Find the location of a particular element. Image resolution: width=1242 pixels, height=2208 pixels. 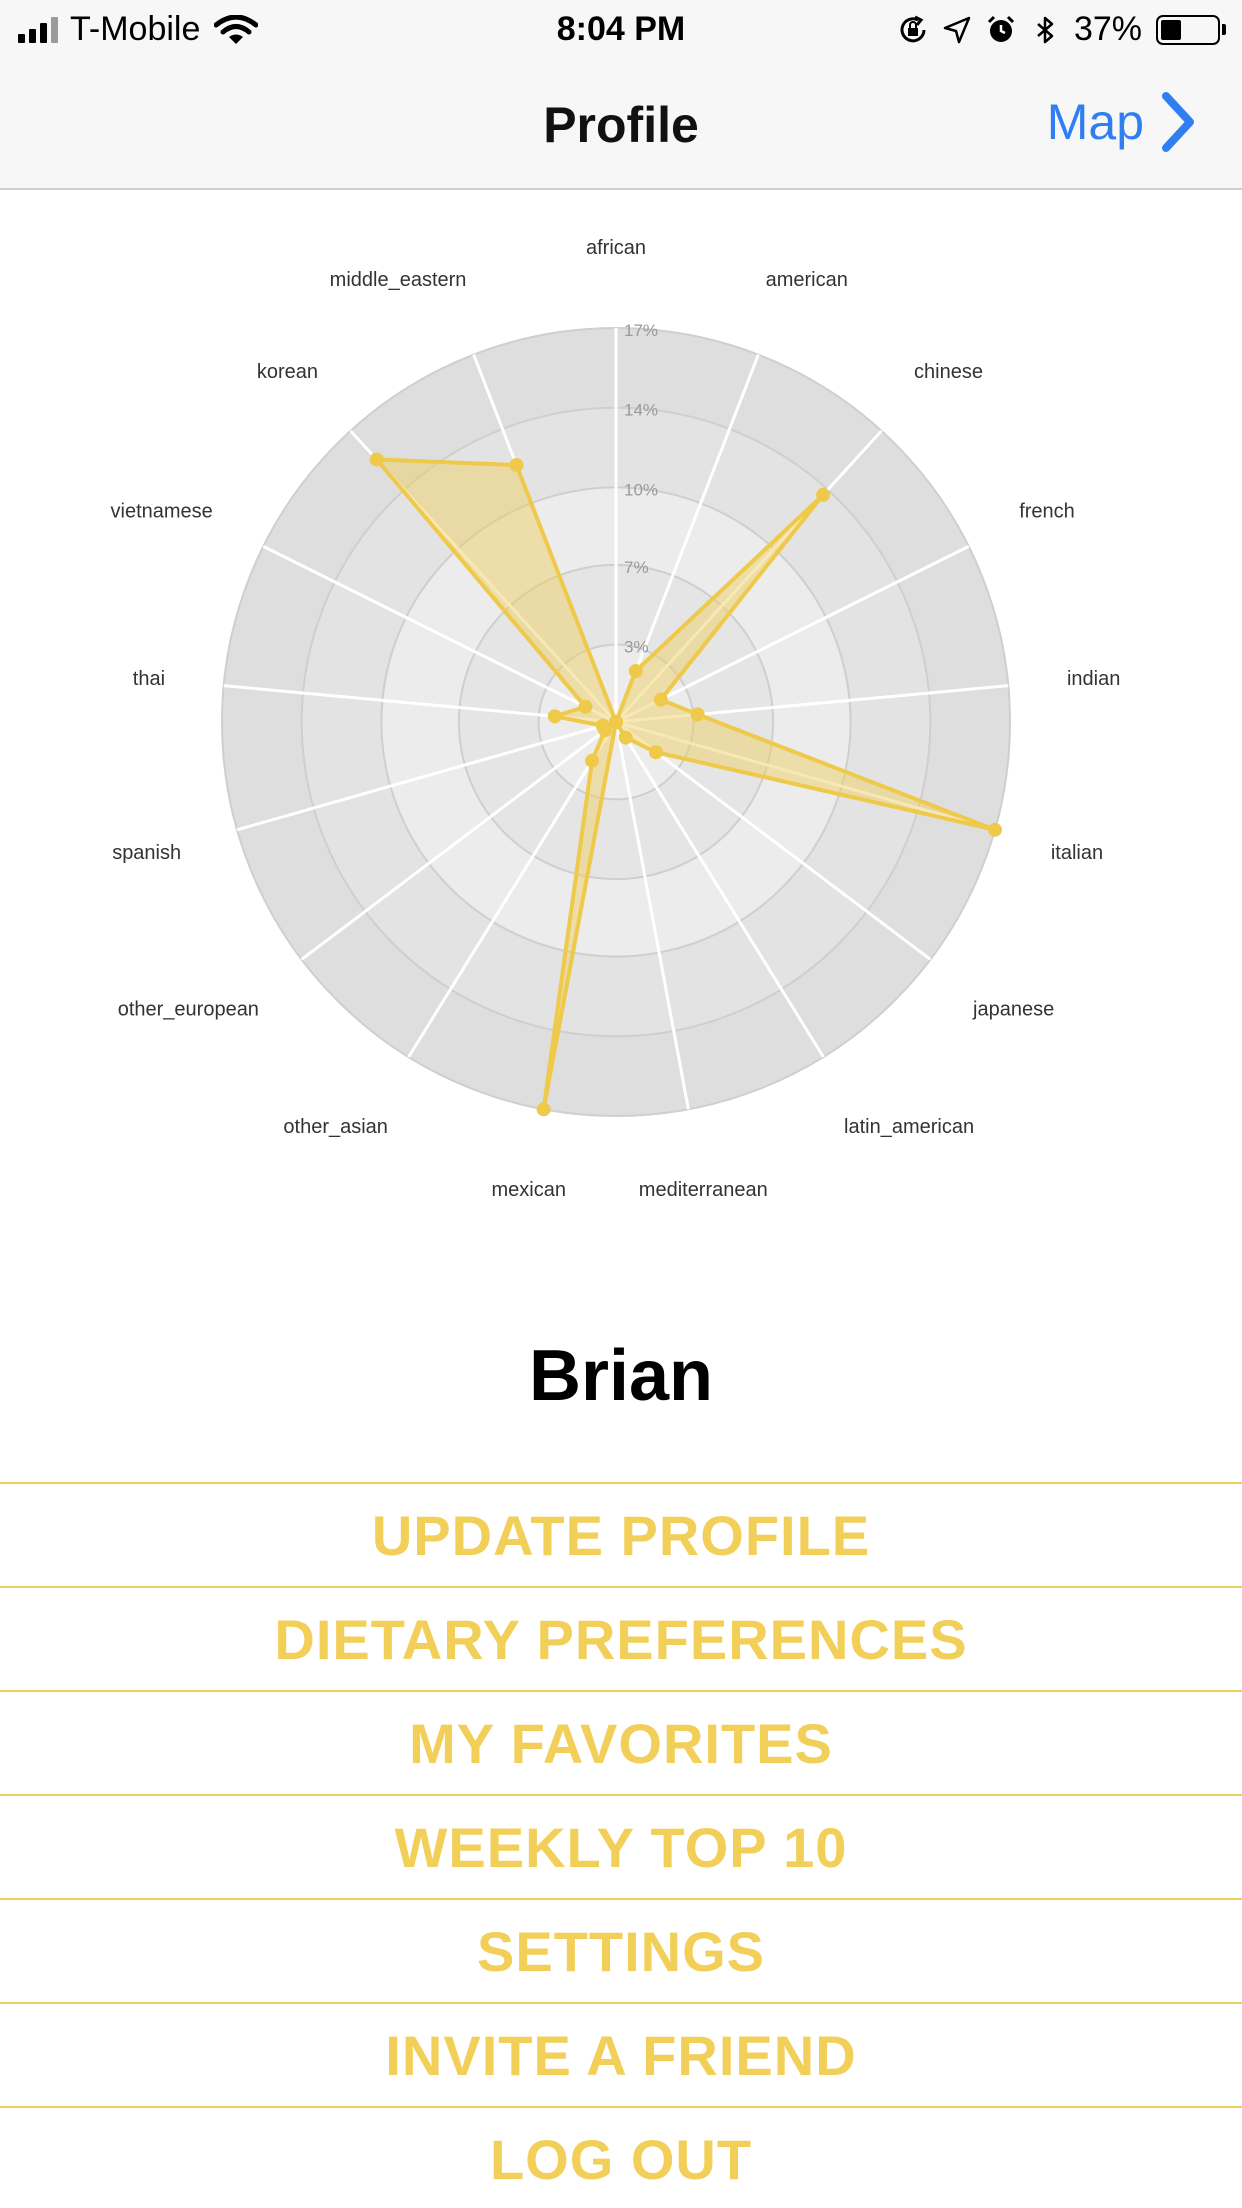

radar-point-indian is located at coordinates (697, 714).